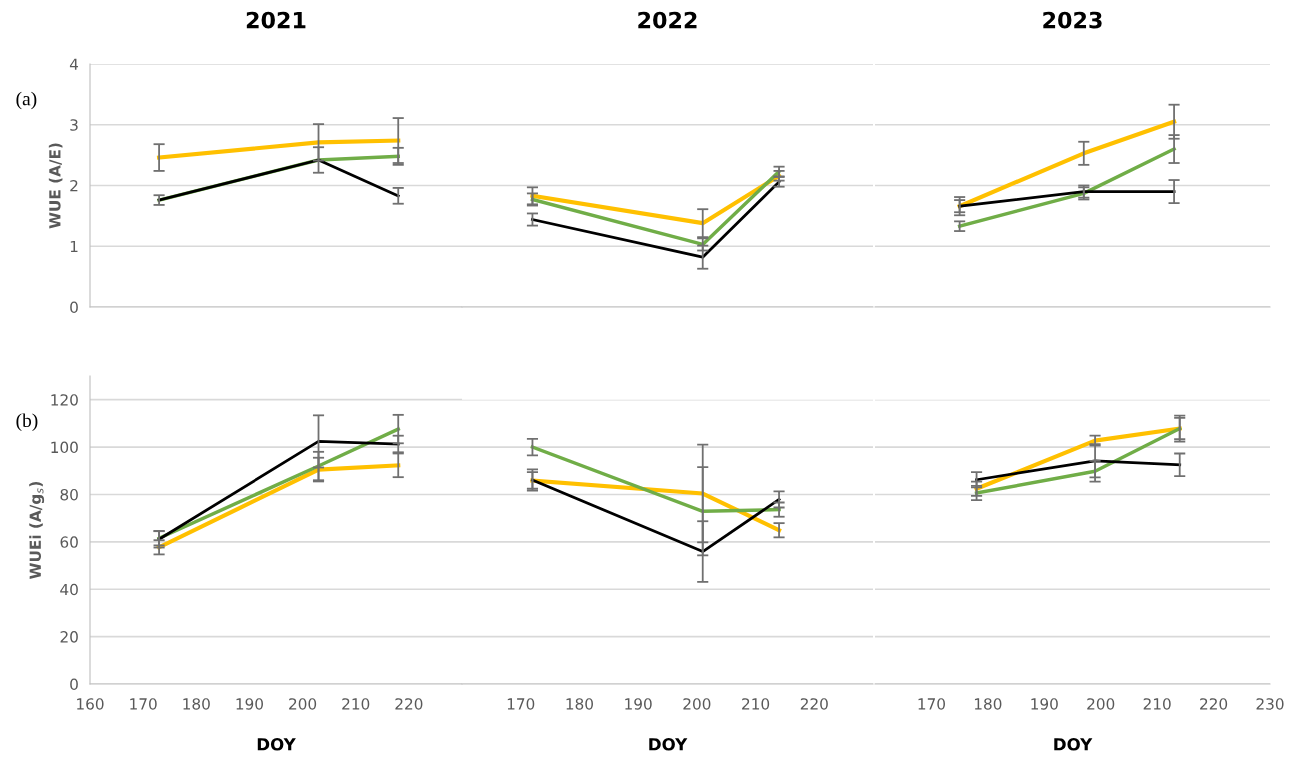 The width and height of the screenshot is (1295, 758). I want to click on y-axis-title: WUE (A/E), so click(55, 186).